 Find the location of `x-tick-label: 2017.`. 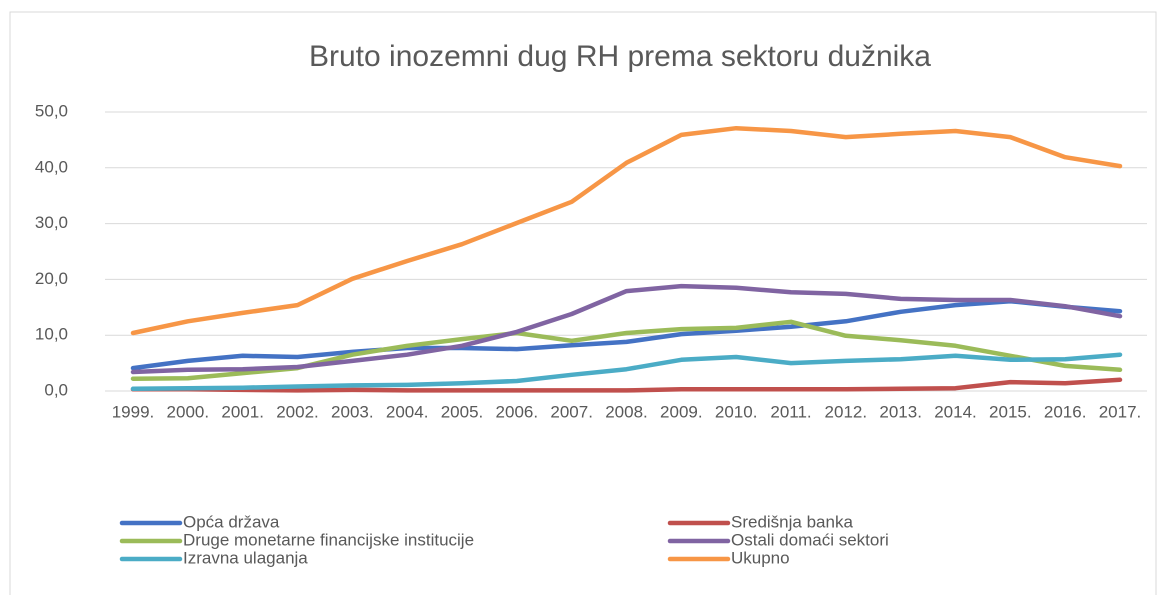

x-tick-label: 2017. is located at coordinates (1120, 411).